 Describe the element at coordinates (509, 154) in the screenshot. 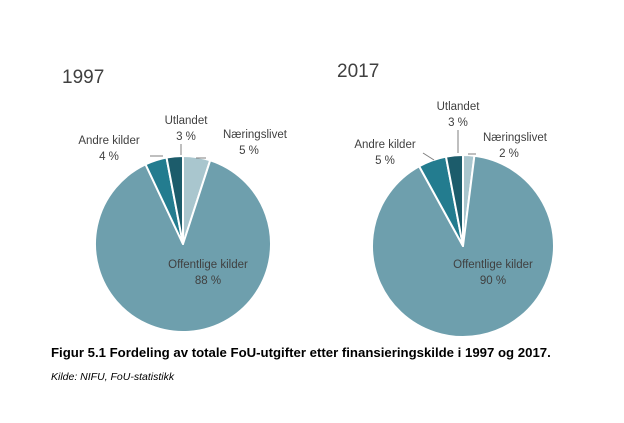

I see `slice-value-naeringslivet: 2 %` at that location.